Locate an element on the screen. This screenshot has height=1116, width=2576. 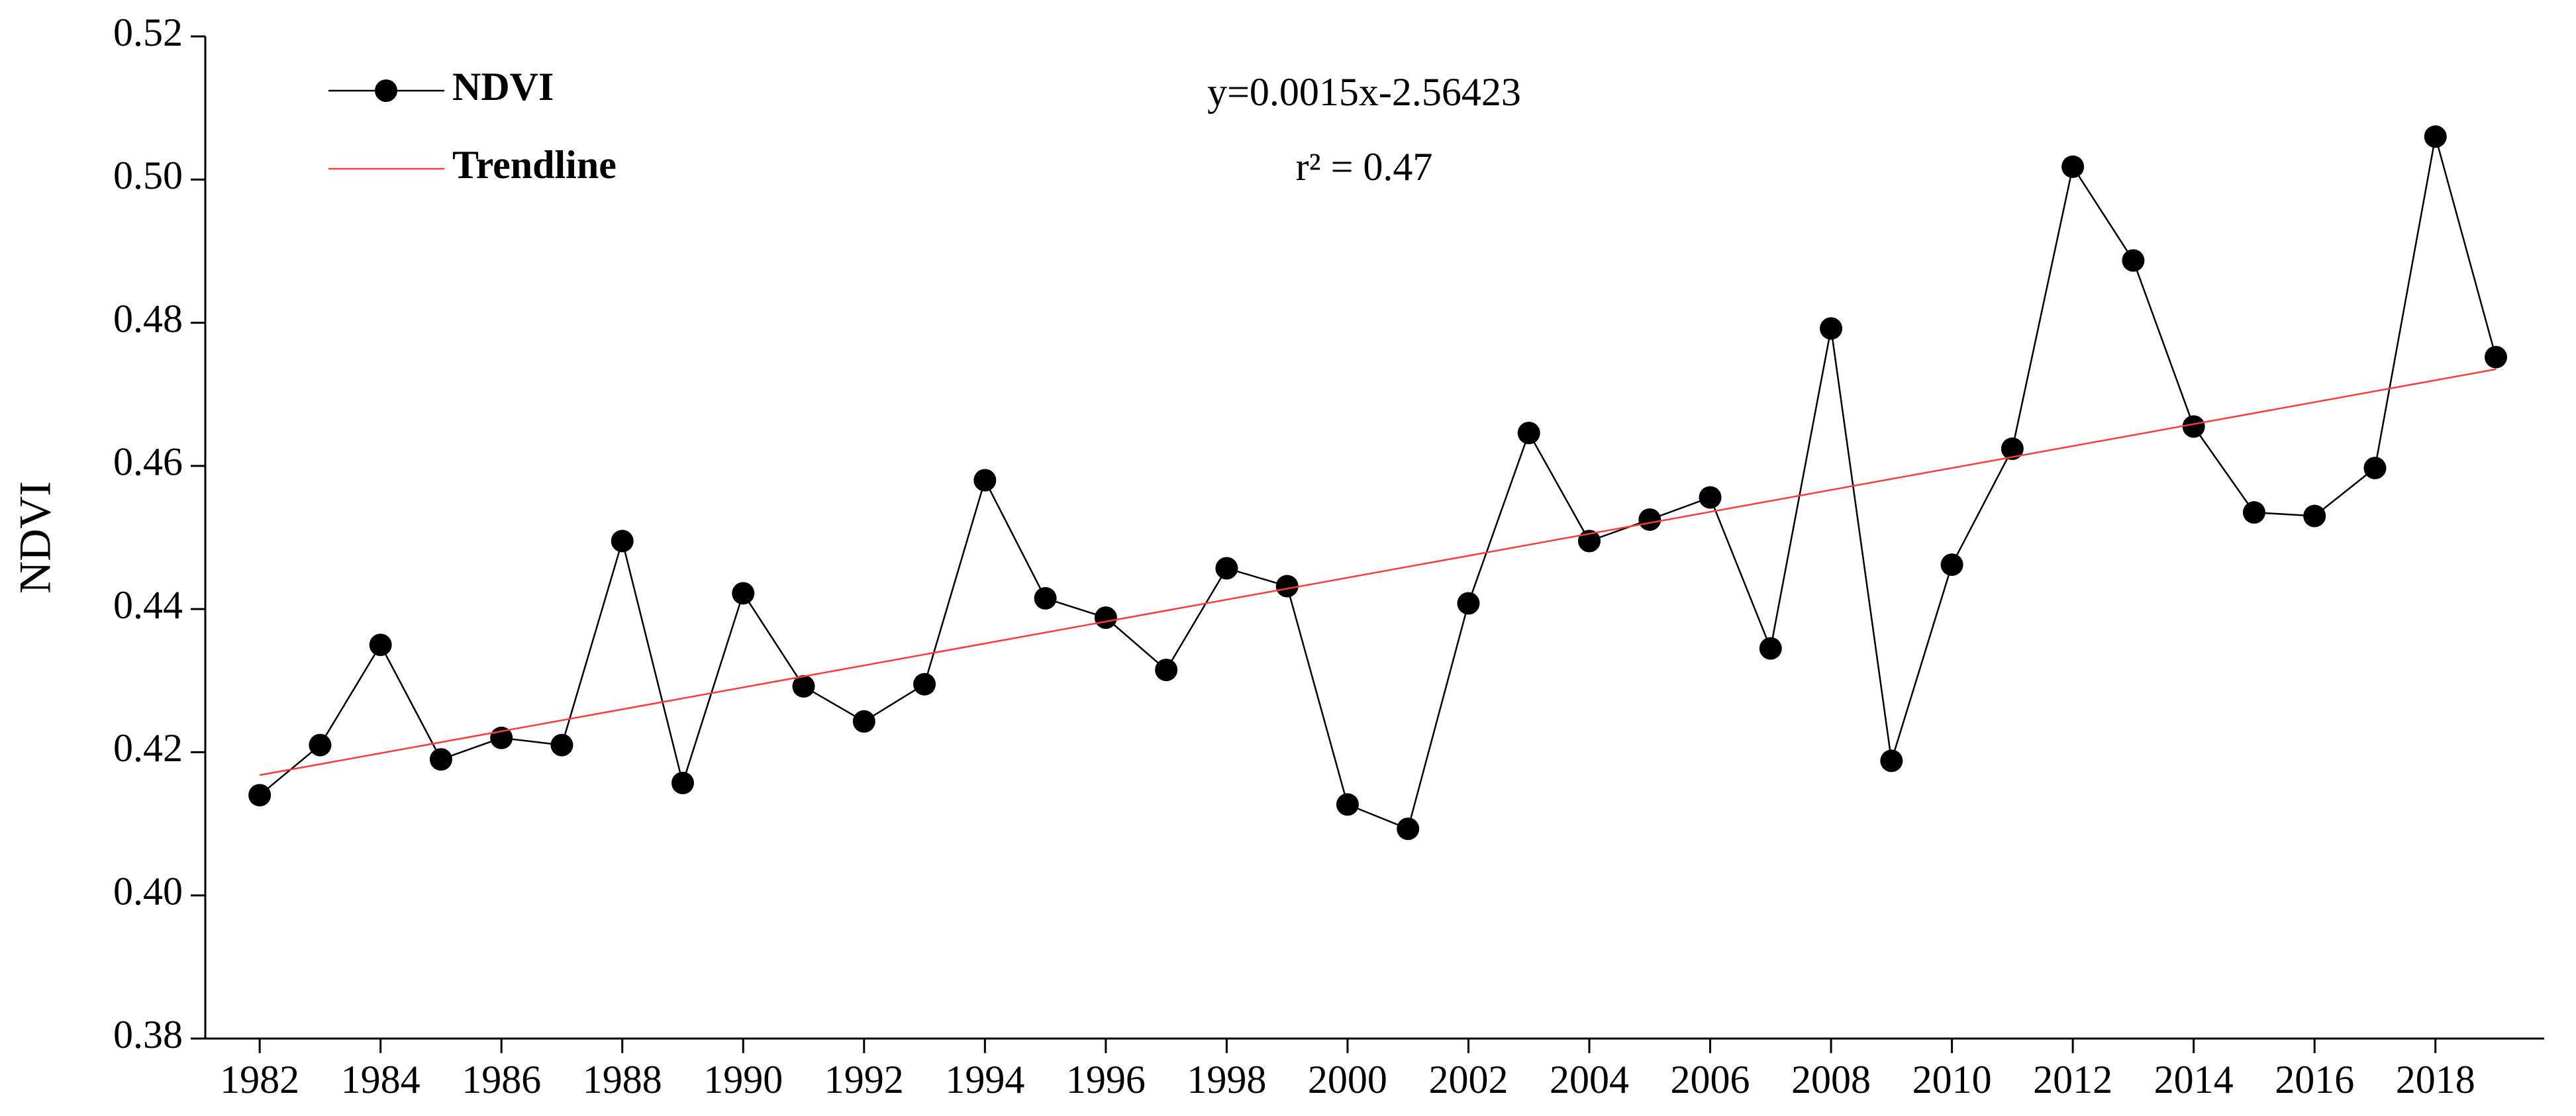
x-tick-label: 1992 is located at coordinates (864, 1079).